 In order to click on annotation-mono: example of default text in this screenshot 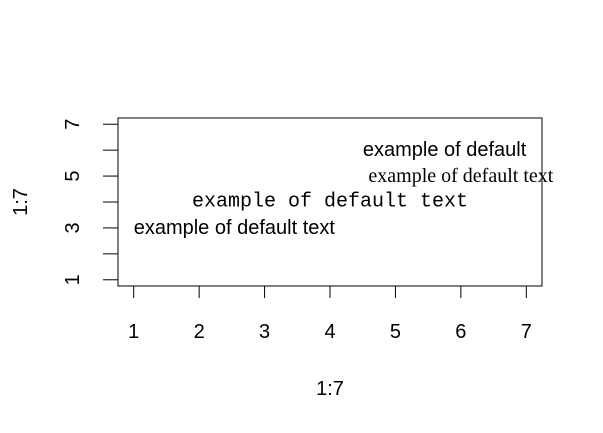, I will do `click(330, 202)`.